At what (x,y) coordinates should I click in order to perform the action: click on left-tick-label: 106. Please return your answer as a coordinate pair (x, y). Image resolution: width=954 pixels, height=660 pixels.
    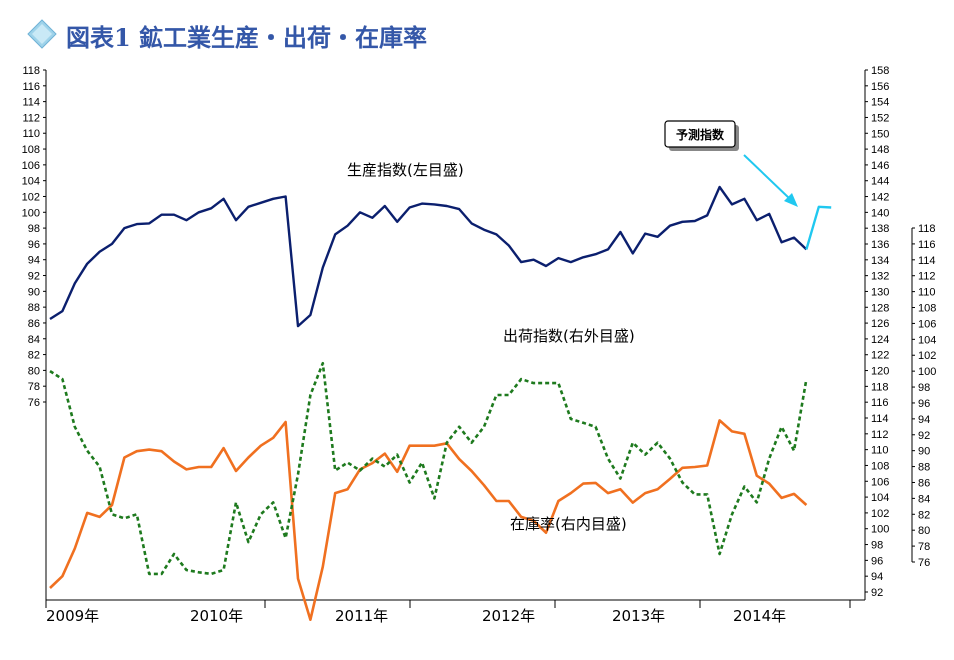
    Looking at the image, I should click on (31, 166).